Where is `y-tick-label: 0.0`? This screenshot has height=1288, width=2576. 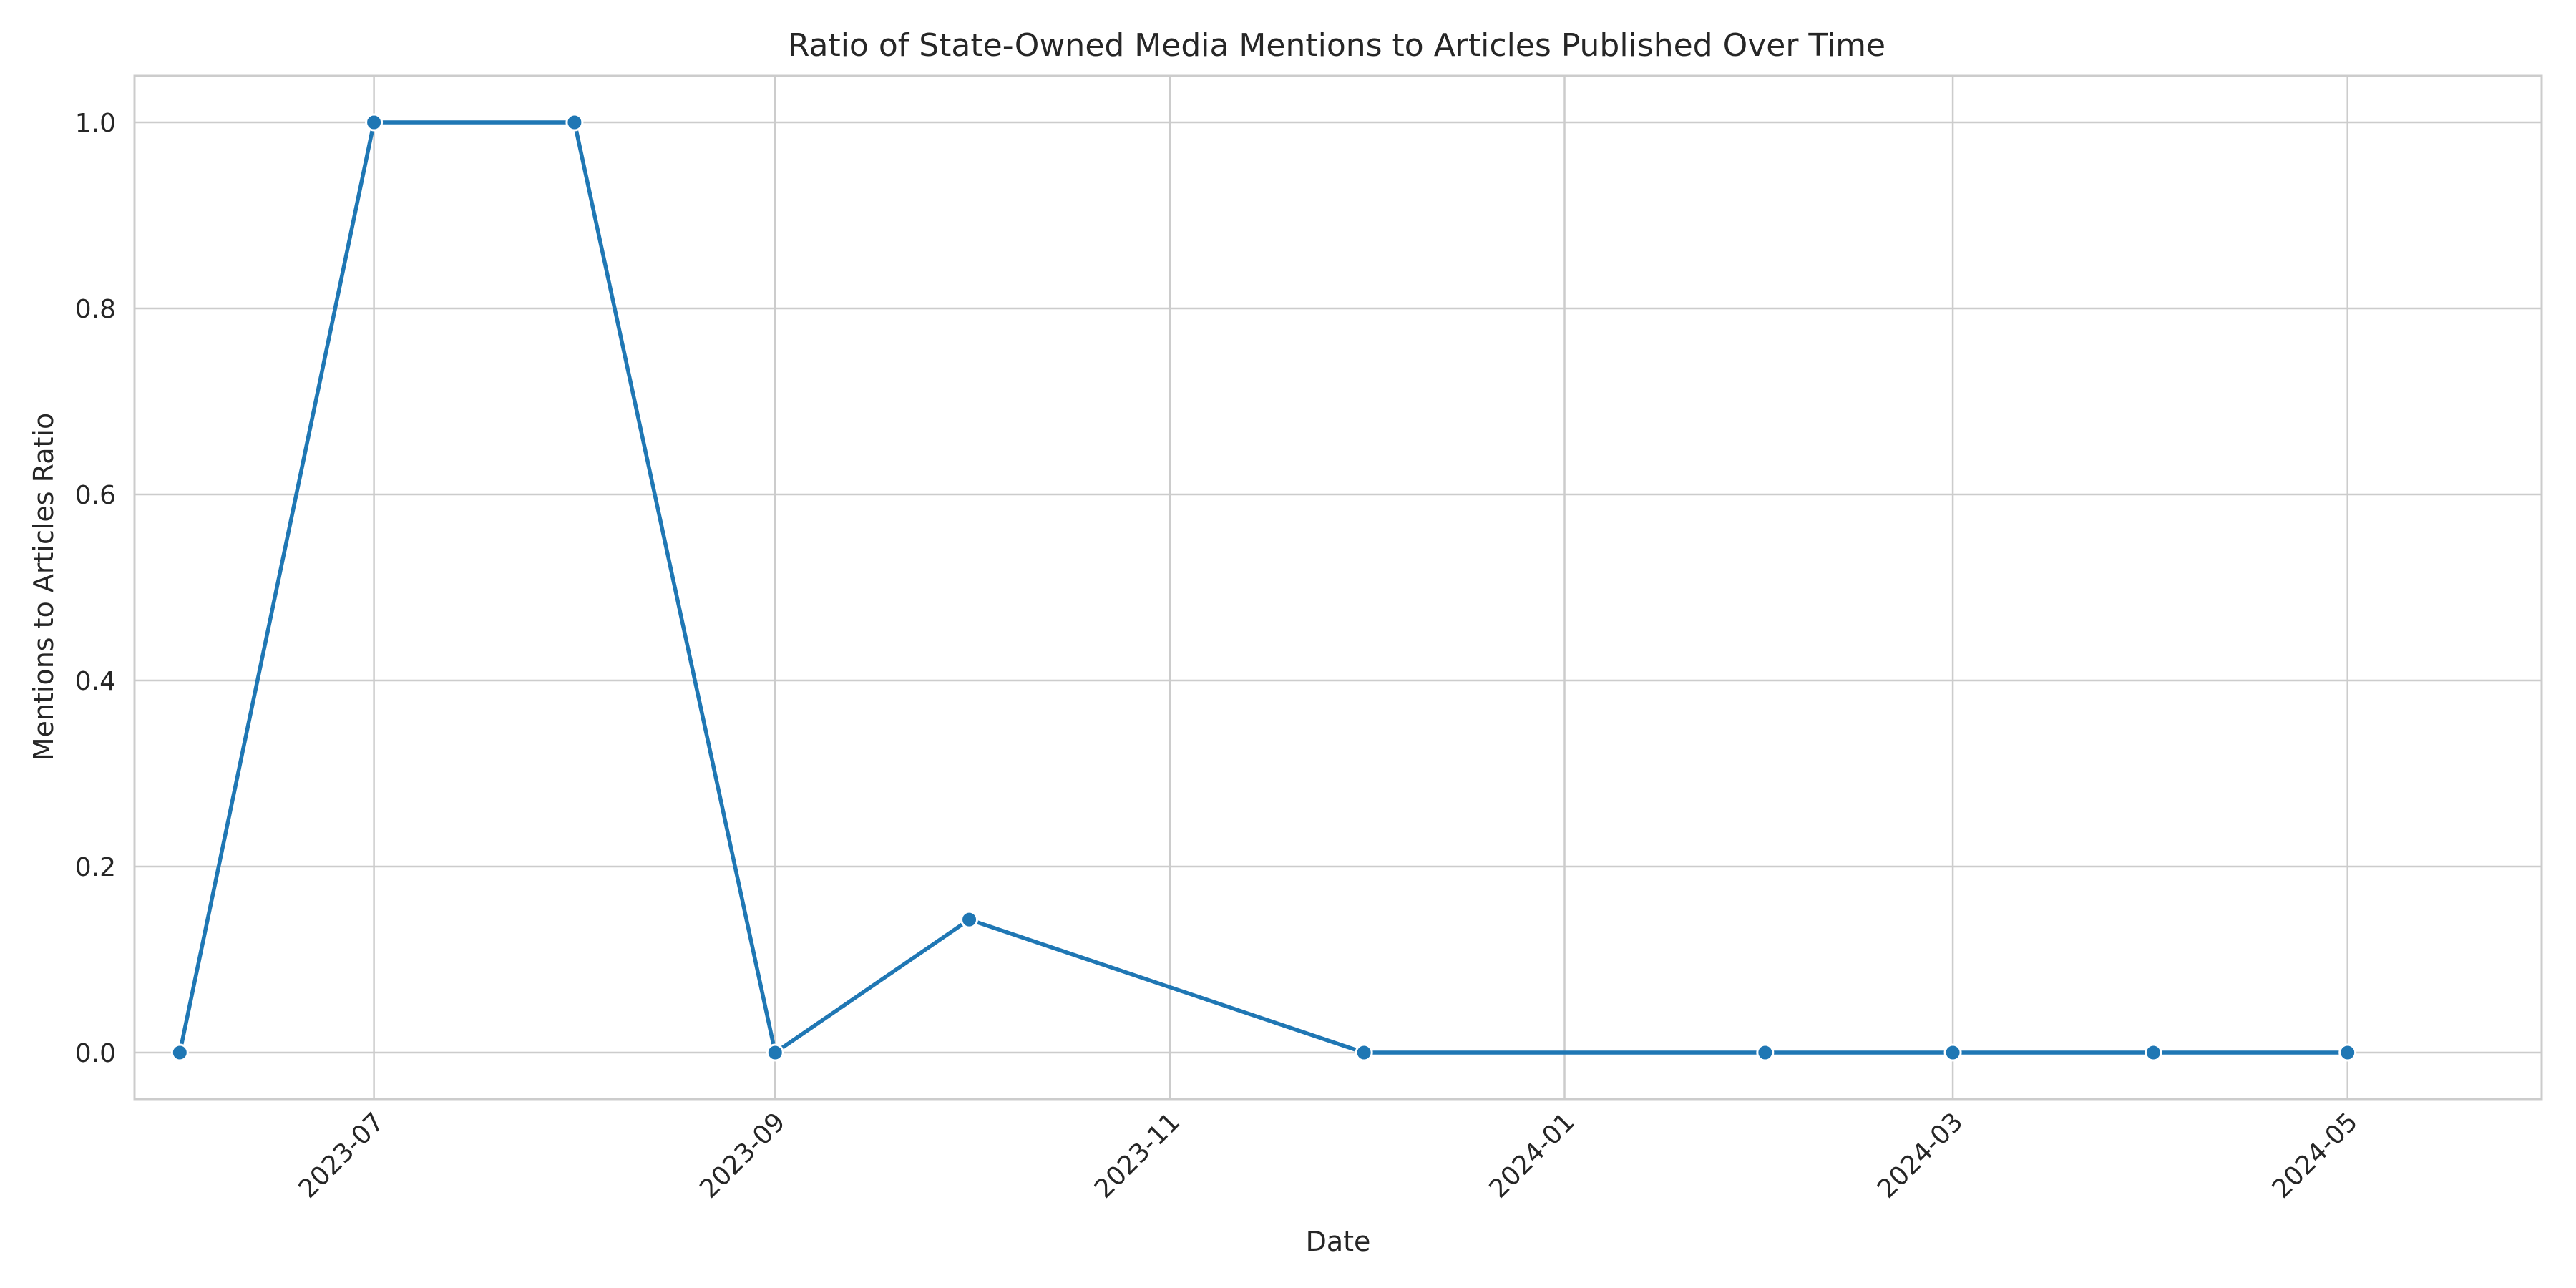
y-tick-label: 0.0 is located at coordinates (95, 1053).